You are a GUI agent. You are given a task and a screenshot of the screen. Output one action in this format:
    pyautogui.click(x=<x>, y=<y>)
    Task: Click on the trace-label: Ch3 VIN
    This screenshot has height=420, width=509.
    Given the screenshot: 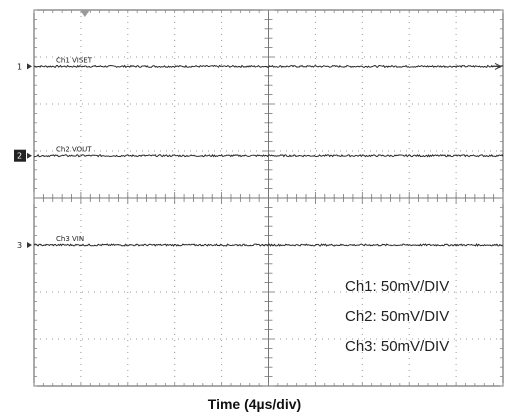 What is the action you would take?
    pyautogui.click(x=70, y=239)
    